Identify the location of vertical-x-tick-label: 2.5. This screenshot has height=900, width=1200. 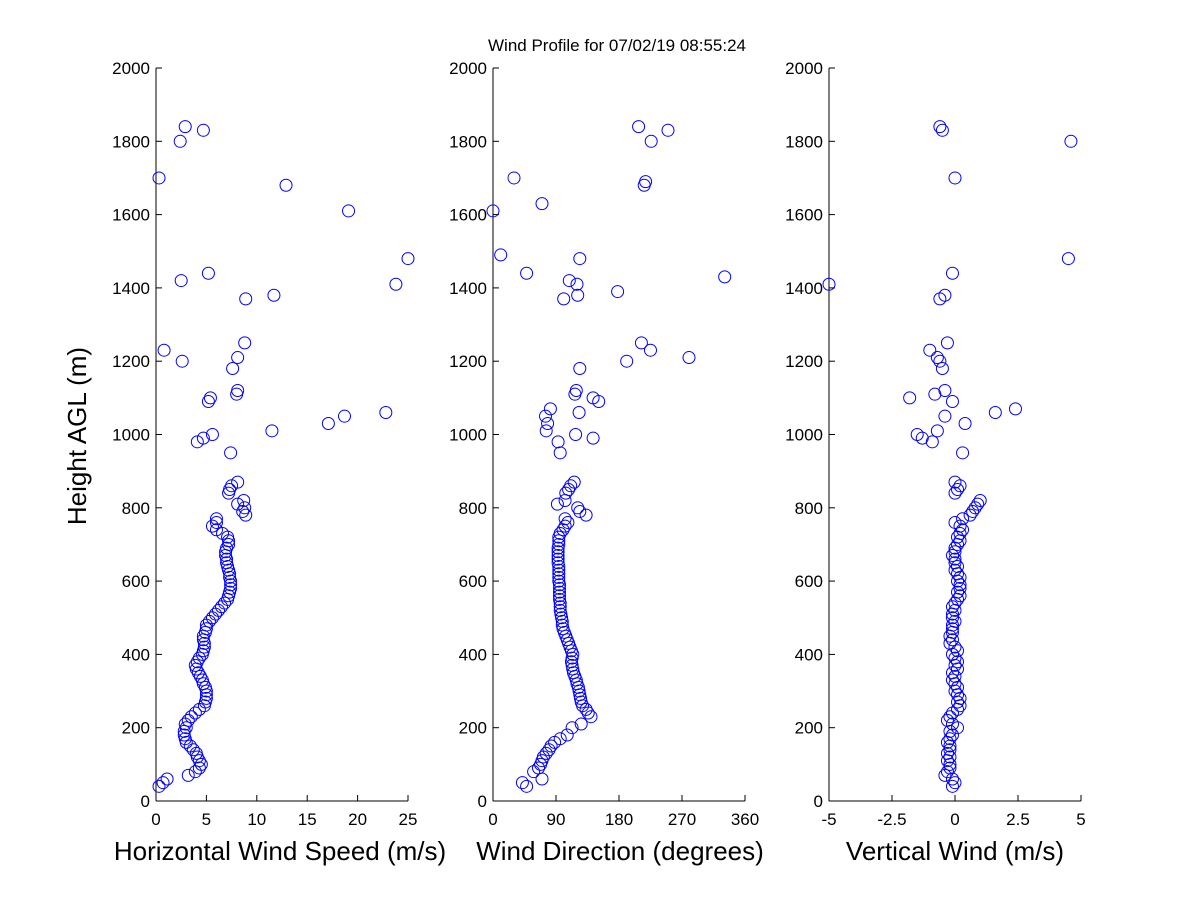
(1018, 819).